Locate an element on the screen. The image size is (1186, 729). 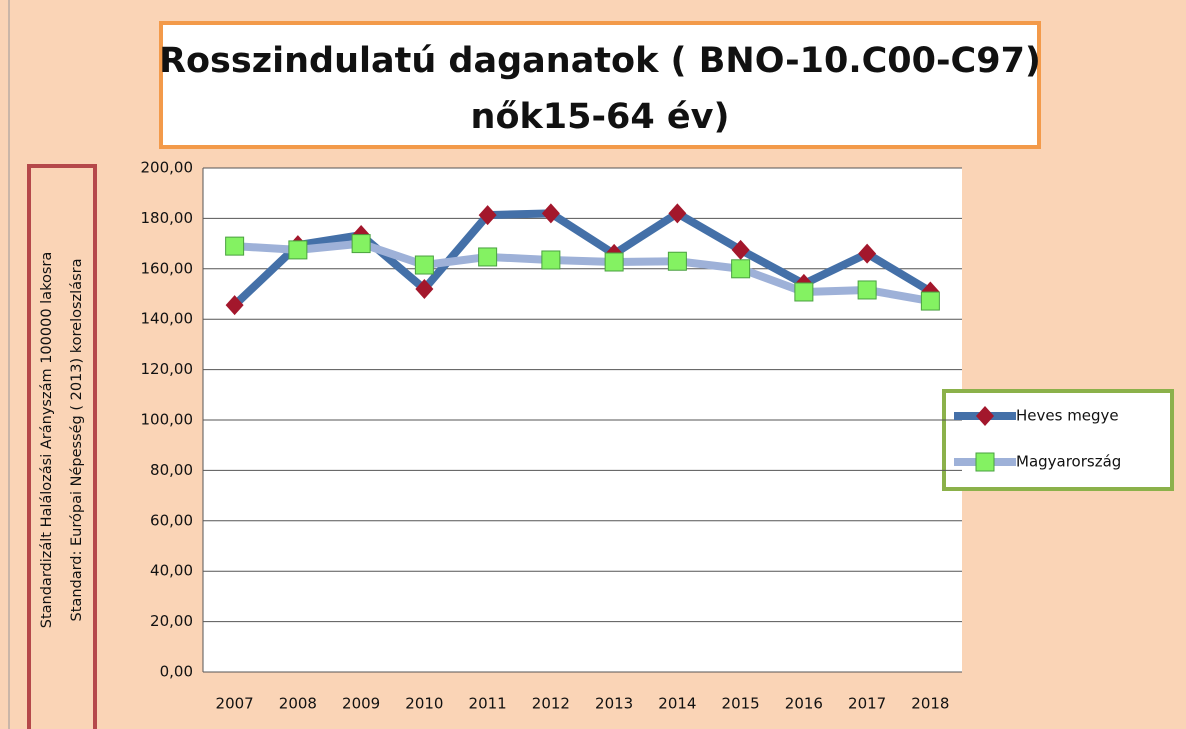
y-tick-label: 60,00 is located at coordinates (171, 520).